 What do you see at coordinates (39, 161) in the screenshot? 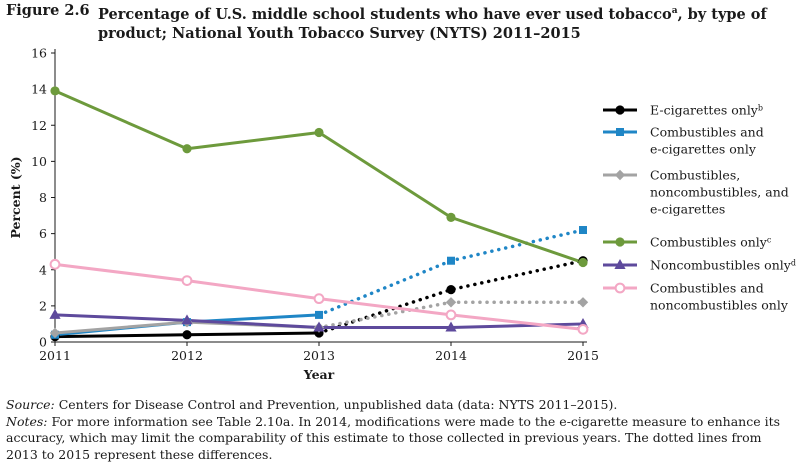
I see `y-tick-label: 10` at bounding box center [39, 161].